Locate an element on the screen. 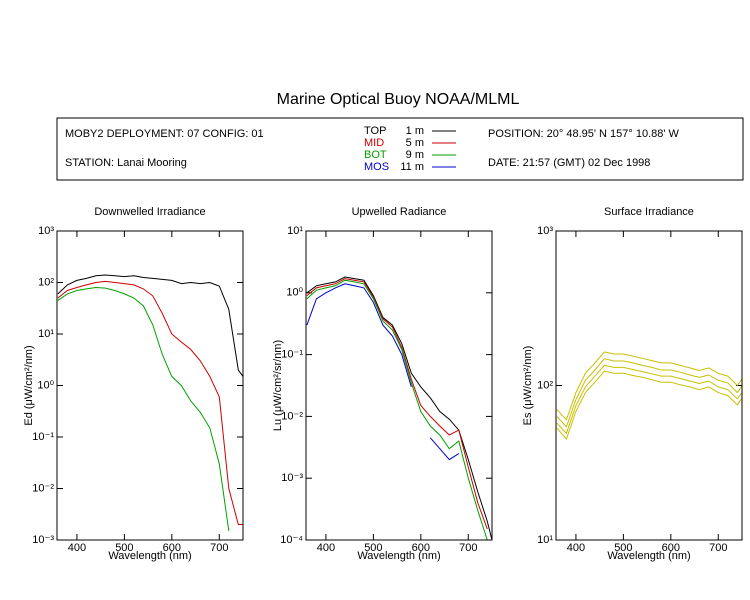 The width and height of the screenshot is (750, 600). y-tick-label: 10⁻⁴ is located at coordinates (291, 540).